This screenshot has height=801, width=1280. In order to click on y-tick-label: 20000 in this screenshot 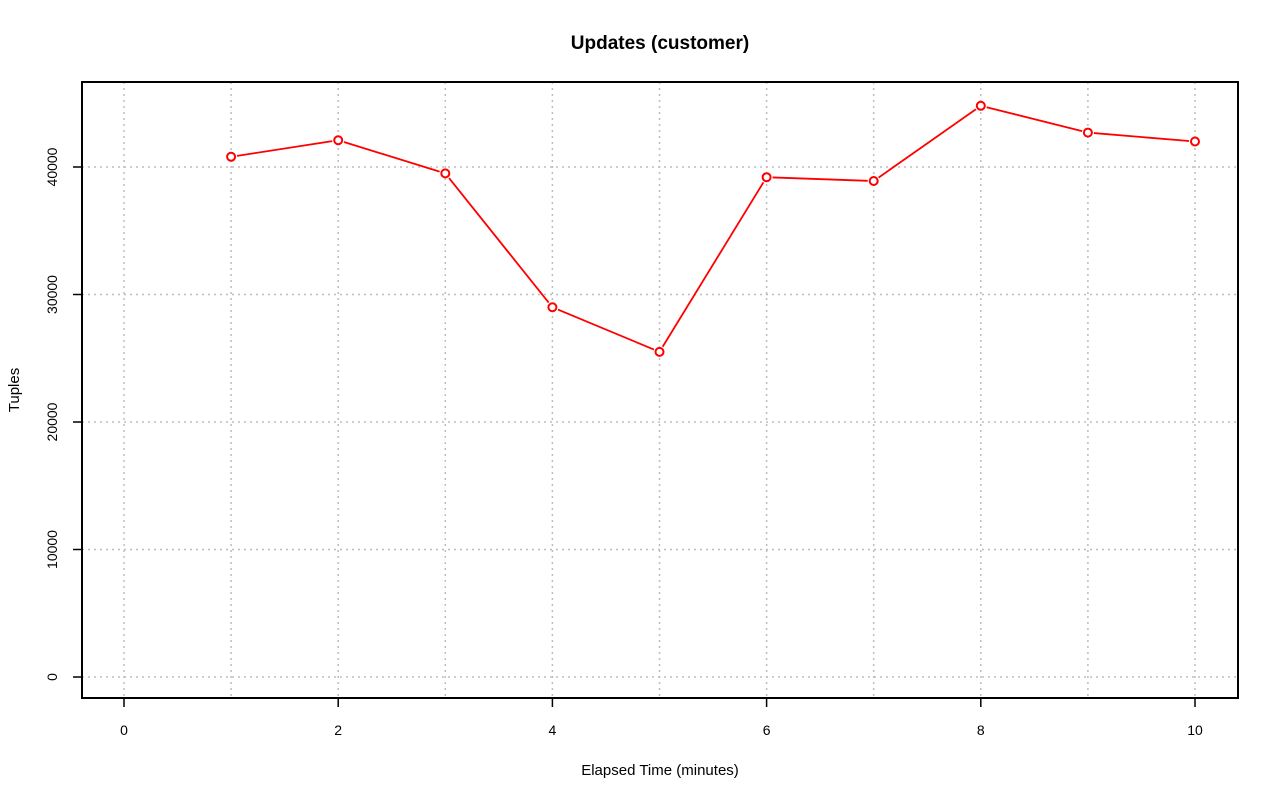, I will do `click(52, 421)`.